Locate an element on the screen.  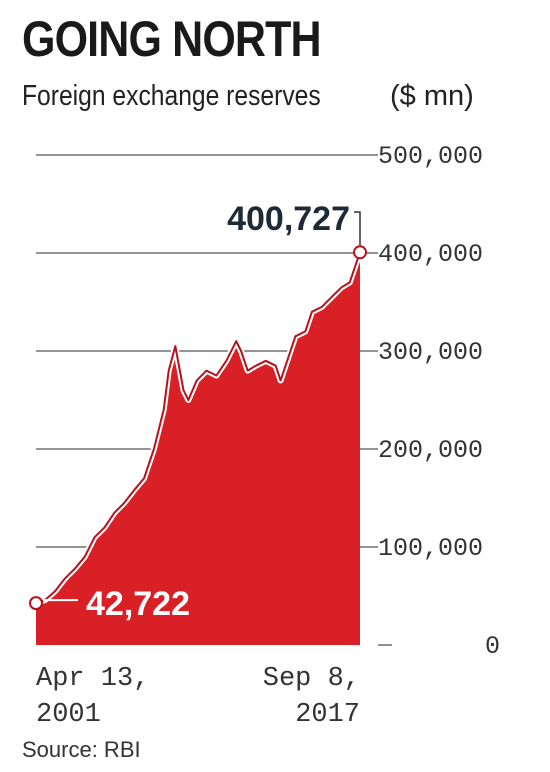
chart-title: GOING NORTH is located at coordinates (172, 39).